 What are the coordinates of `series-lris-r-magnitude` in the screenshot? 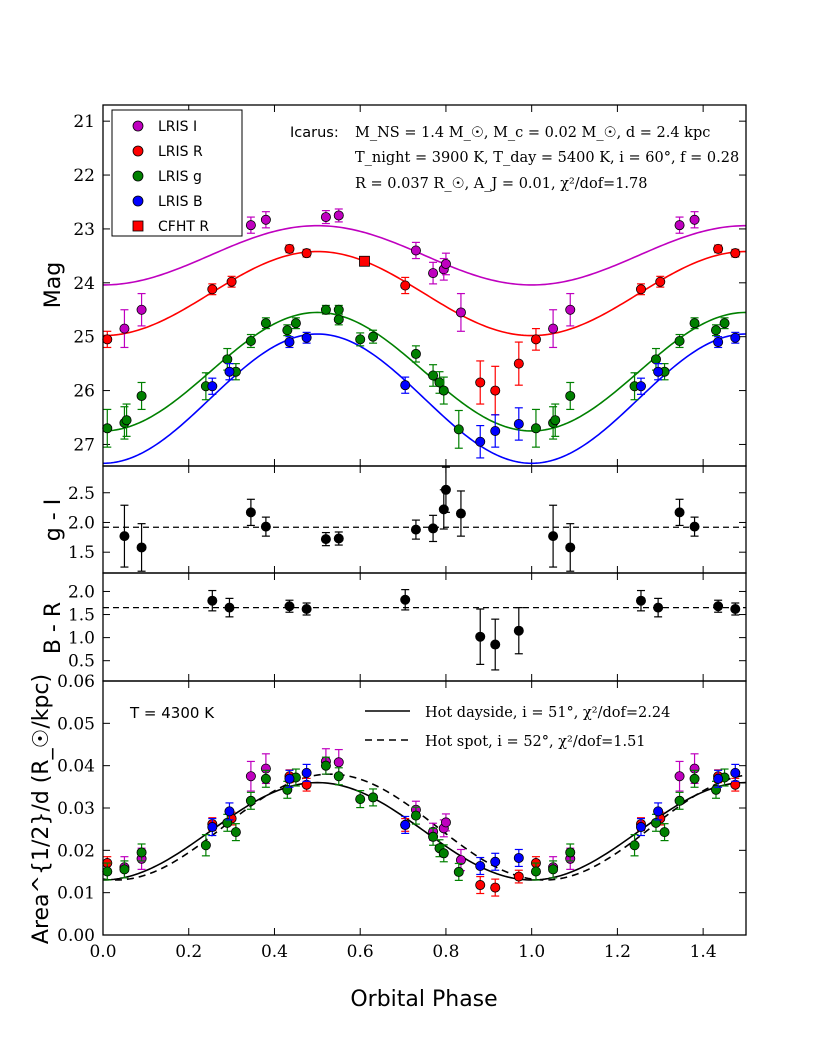 It's located at (421, 329).